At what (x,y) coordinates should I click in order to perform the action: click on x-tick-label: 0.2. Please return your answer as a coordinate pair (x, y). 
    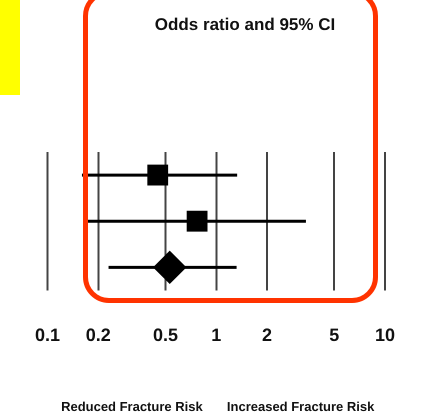
    Looking at the image, I should click on (98, 335).